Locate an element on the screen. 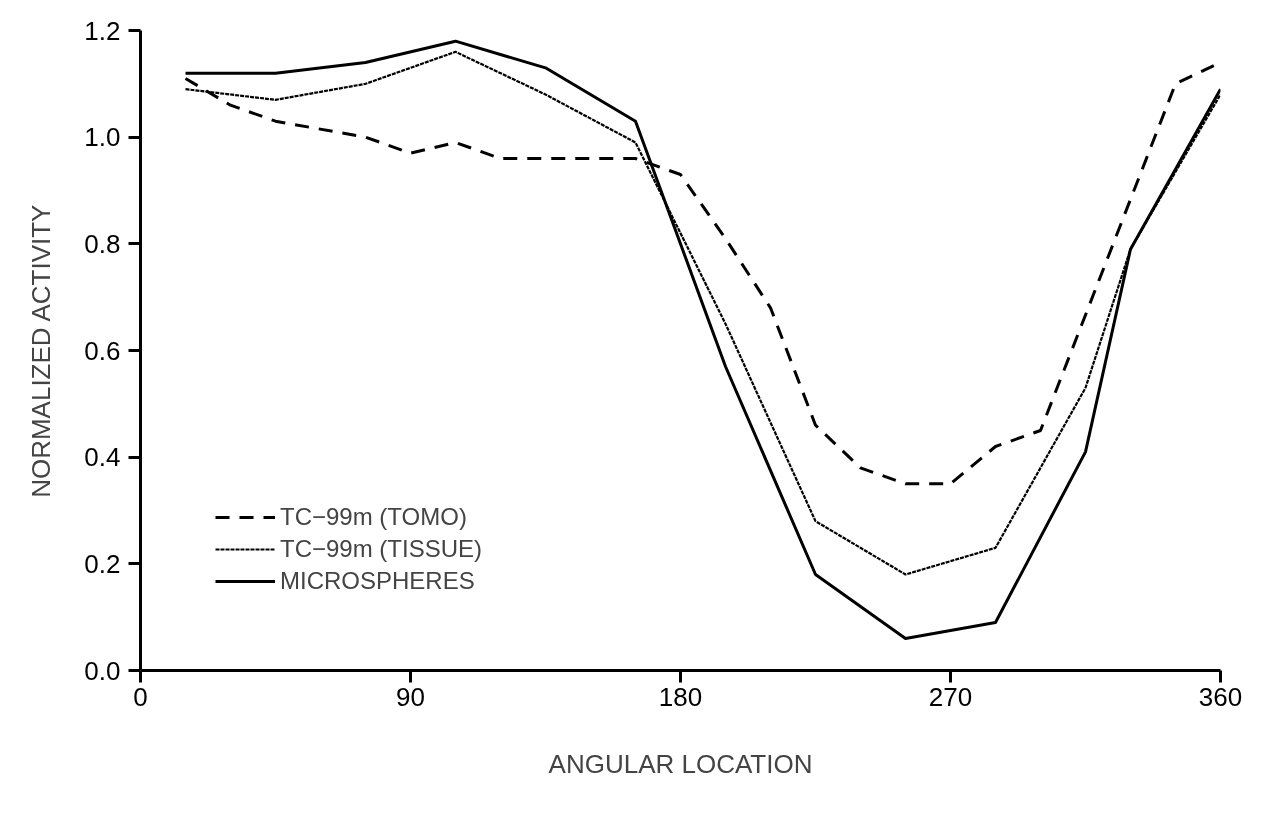  x-tick-label: 360 is located at coordinates (1220, 696).